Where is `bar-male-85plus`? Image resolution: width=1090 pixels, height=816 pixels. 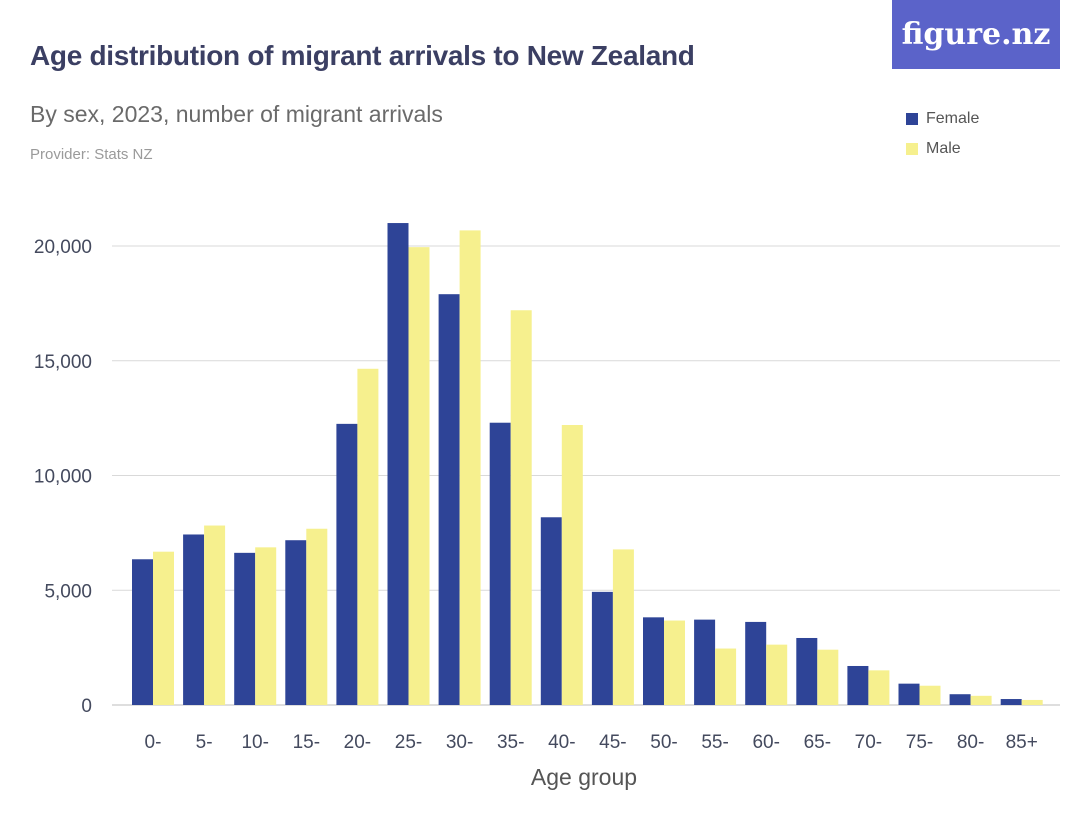
bar-male-85plus is located at coordinates (1032, 702).